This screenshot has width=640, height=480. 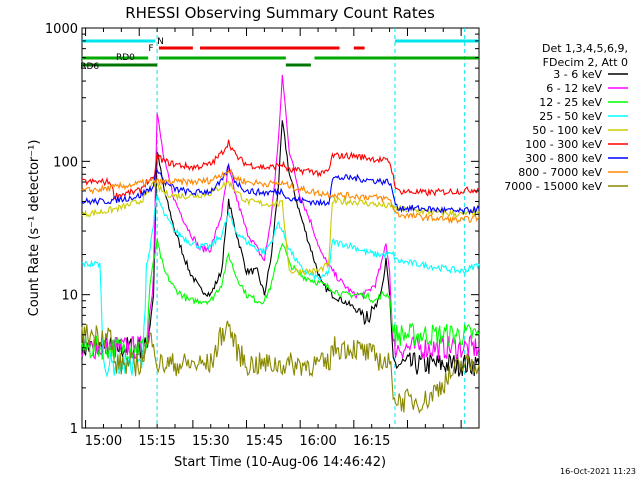 I want to click on y-axis-label: Count Rate (s⁻¹ detector⁻¹), so click(x=34, y=228).